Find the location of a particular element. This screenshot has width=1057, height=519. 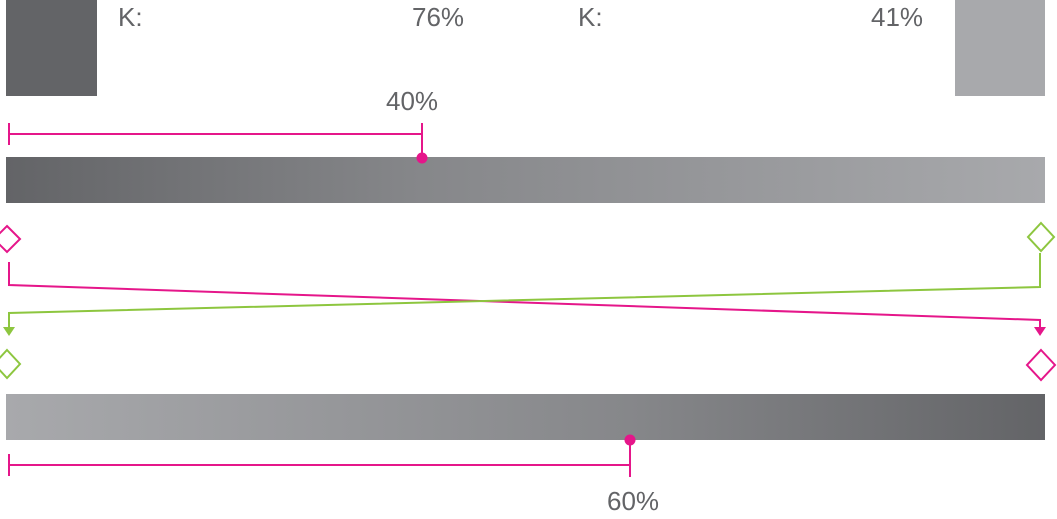

k-label-right: K: is located at coordinates (590, 17).